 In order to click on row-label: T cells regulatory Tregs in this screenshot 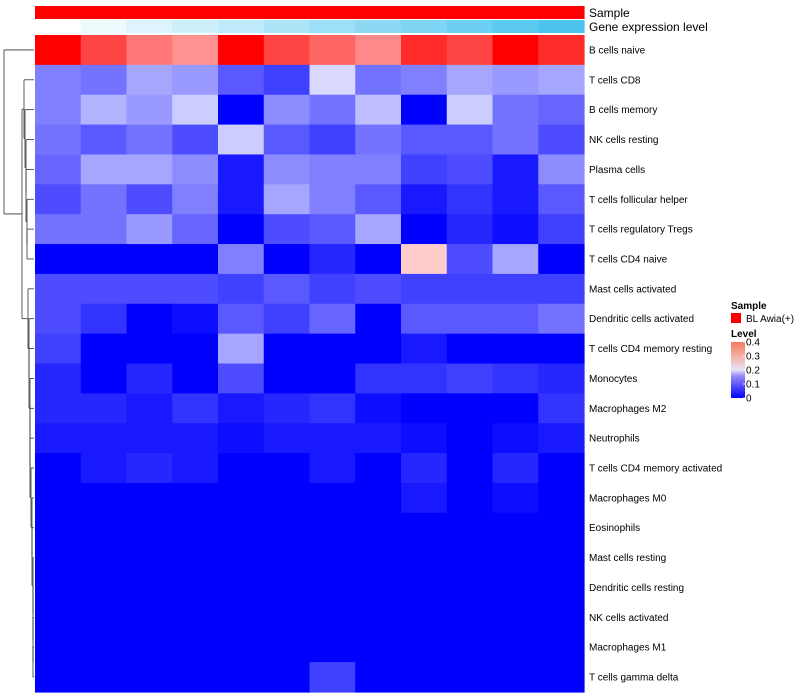, I will do `click(641, 230)`.